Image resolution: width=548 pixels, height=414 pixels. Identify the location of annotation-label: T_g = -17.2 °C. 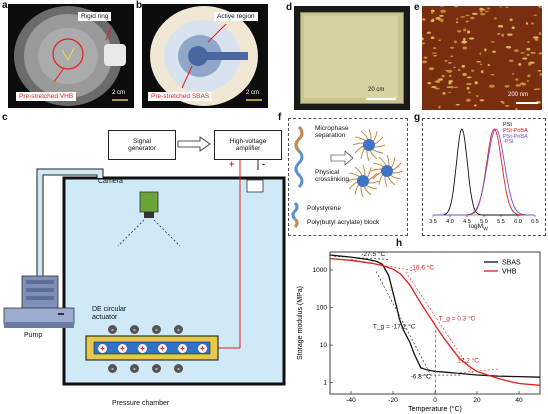
(394, 326).